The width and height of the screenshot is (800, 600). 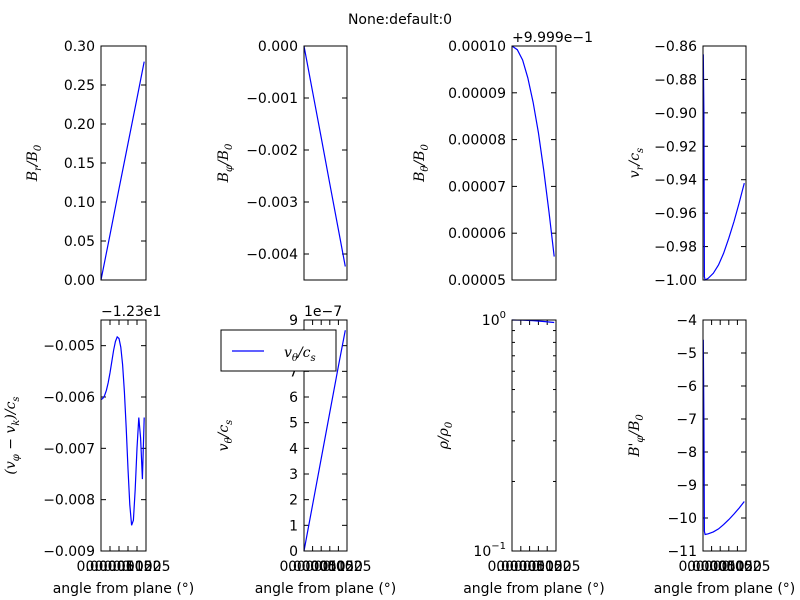 What do you see at coordinates (477, 187) in the screenshot?
I see `y-tick-label: 0.00007` at bounding box center [477, 187].